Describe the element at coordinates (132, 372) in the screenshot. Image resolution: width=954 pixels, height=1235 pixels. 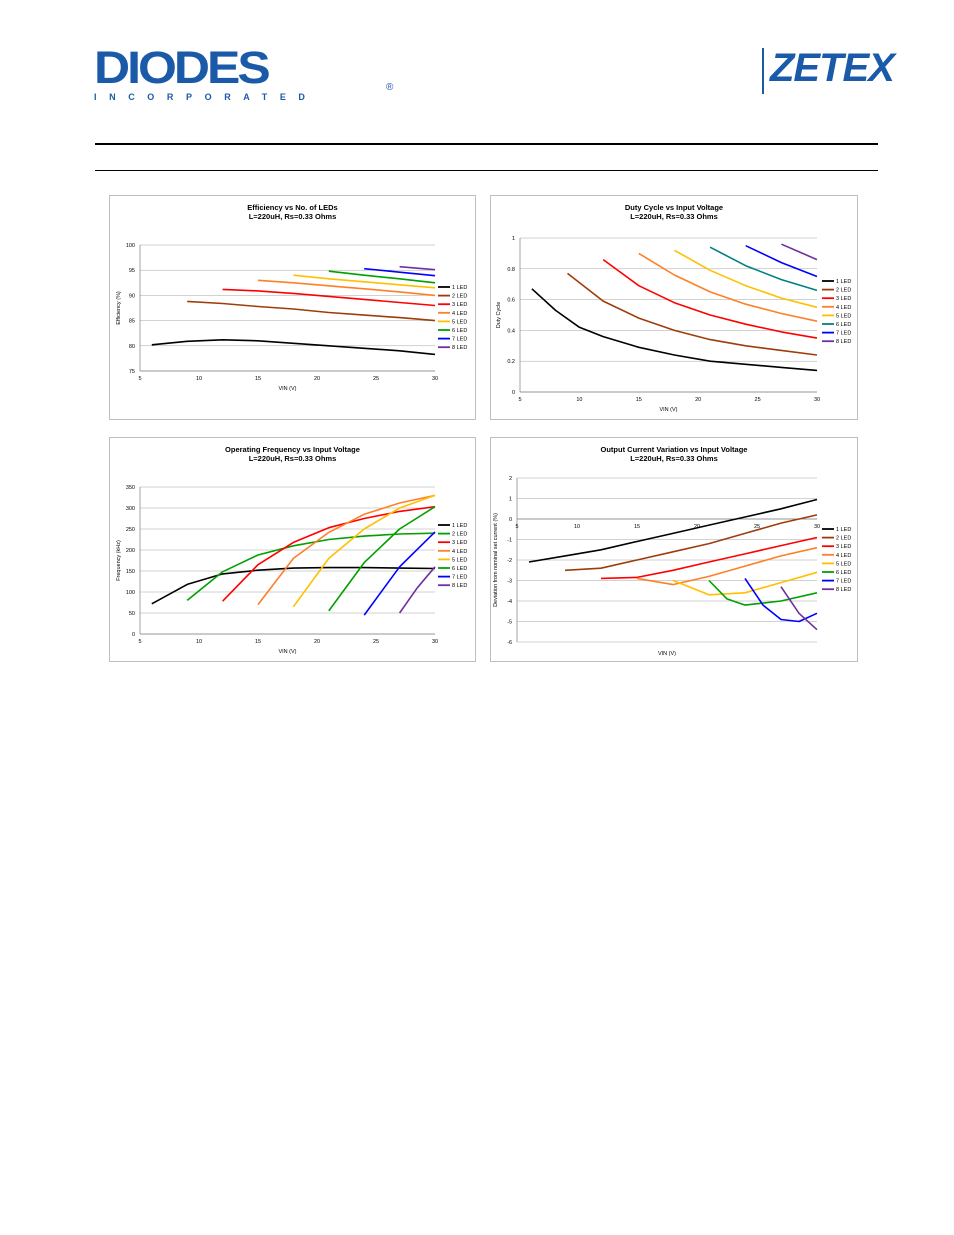
I see `y-tick-label: 75` at that location.